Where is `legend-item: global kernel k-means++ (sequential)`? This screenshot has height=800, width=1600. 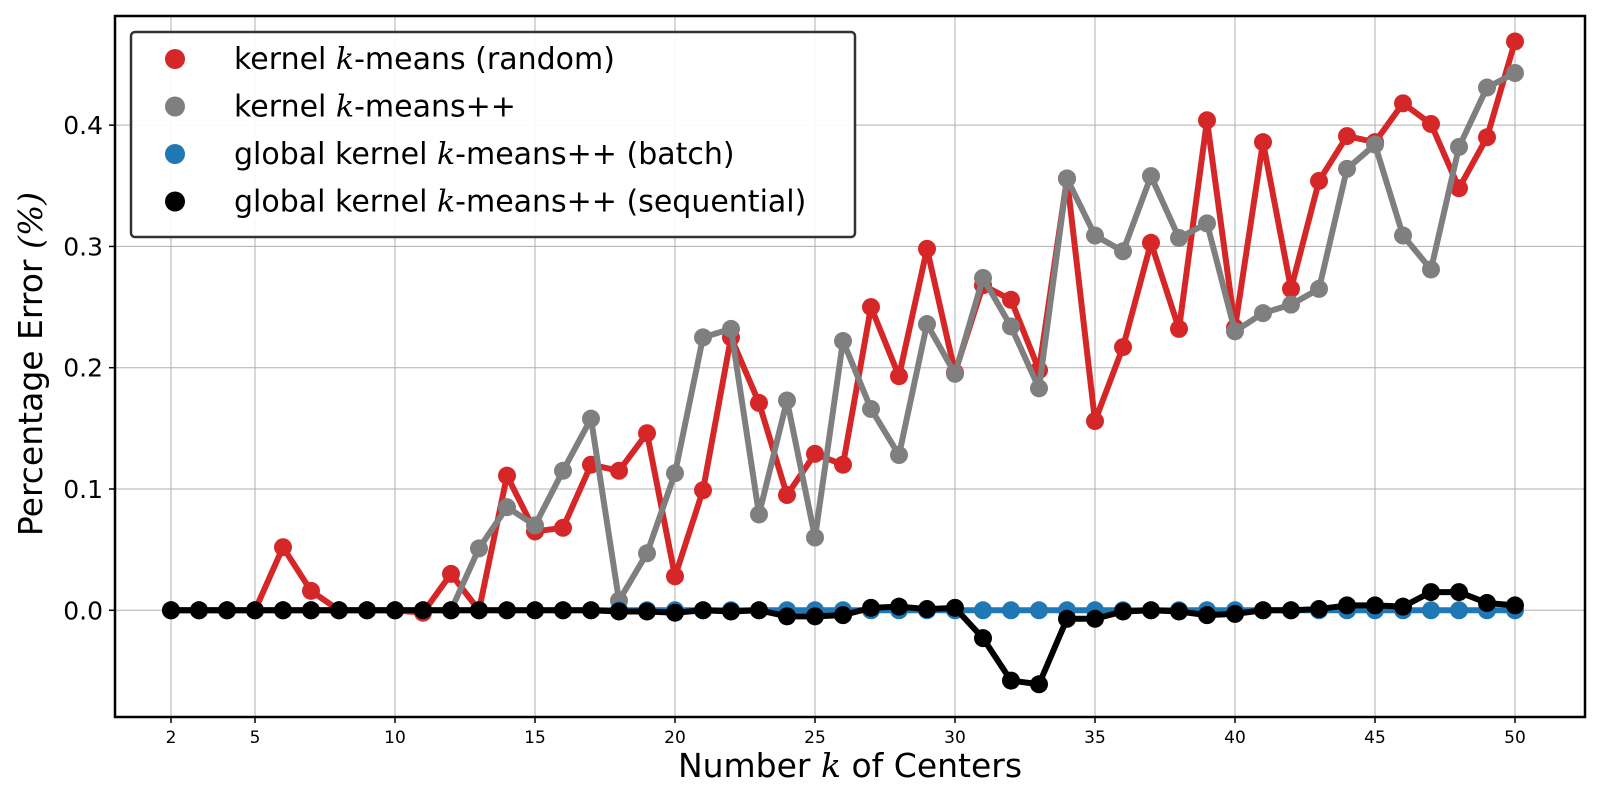 legend-item: global kernel k-means++ (sequential) is located at coordinates (485, 202).